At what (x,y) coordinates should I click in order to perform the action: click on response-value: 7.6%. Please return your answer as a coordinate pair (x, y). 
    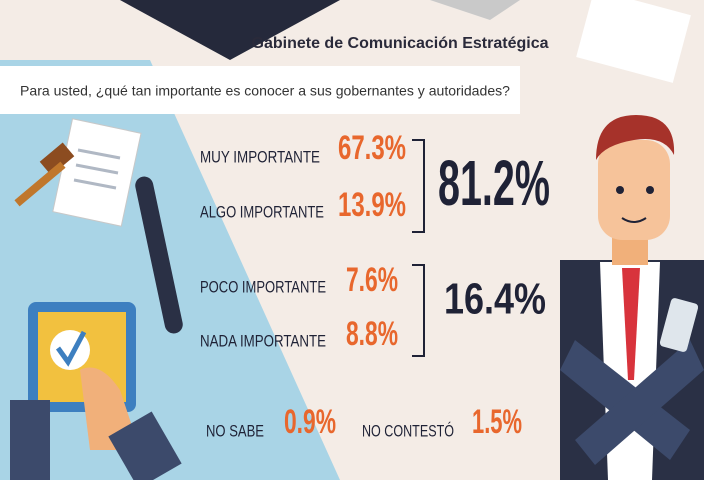
    Looking at the image, I should click on (372, 280).